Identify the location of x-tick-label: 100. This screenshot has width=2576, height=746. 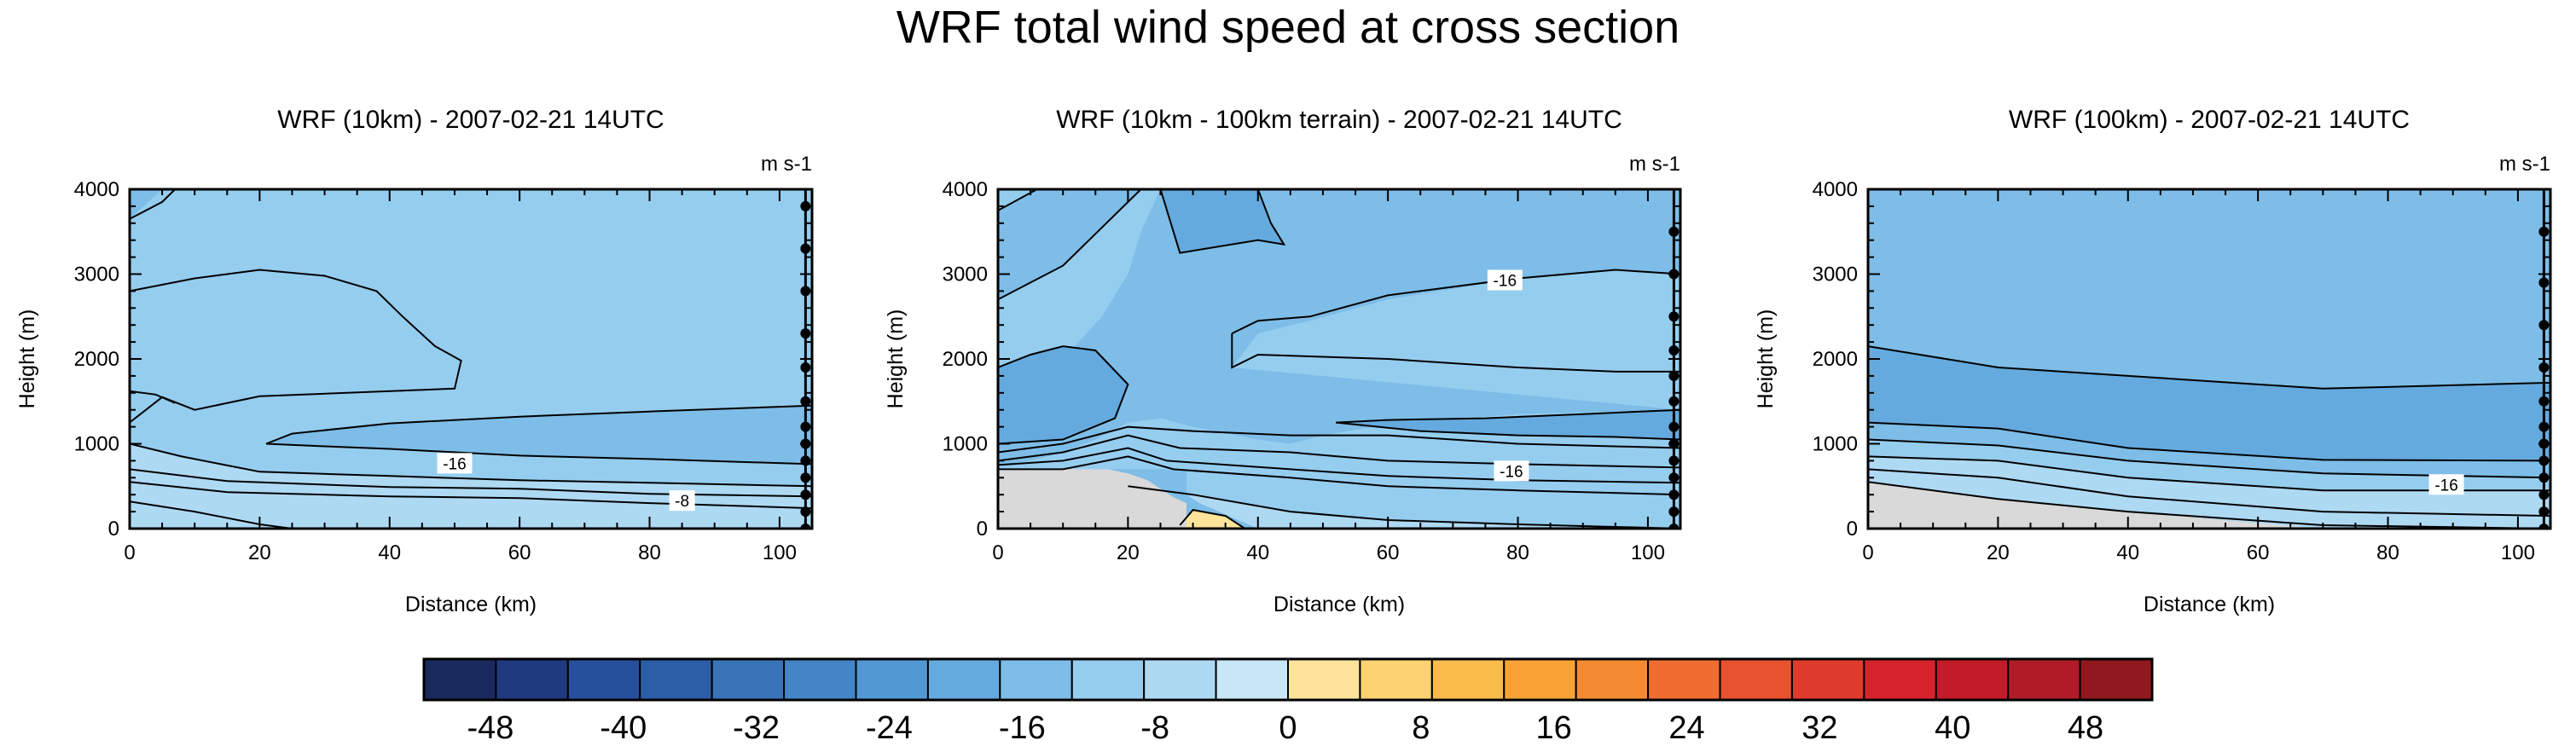
(2518, 552).